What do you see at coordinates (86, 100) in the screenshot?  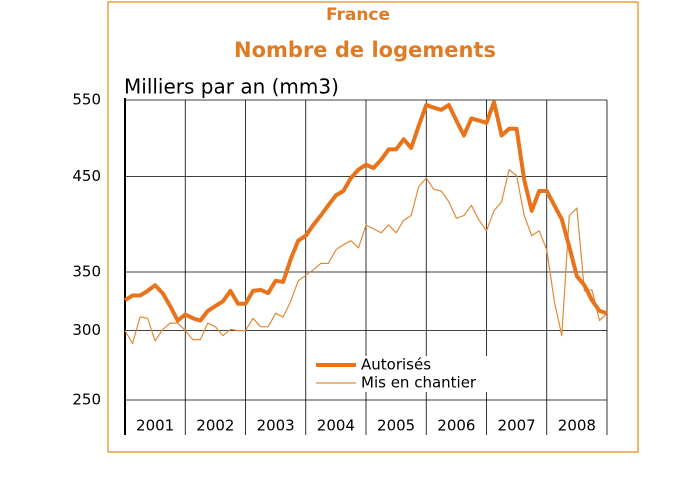 I see `y-tick-label: 550` at bounding box center [86, 100].